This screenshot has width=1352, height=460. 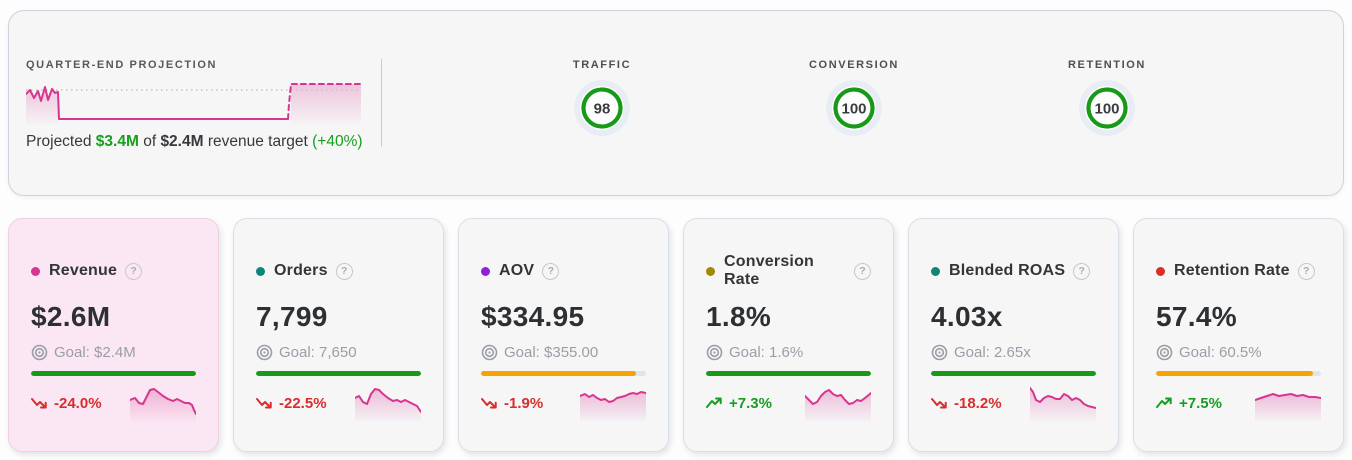 What do you see at coordinates (533, 316) in the screenshot?
I see `metric-value: $334.95` at bounding box center [533, 316].